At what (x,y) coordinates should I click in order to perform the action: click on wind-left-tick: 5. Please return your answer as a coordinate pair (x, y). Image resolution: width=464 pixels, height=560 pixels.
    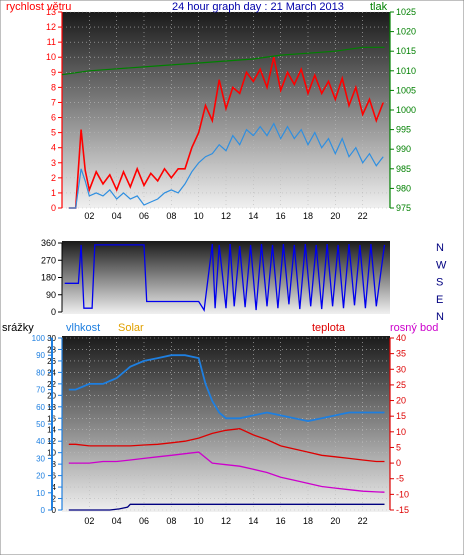
    Looking at the image, I should click on (53, 133).